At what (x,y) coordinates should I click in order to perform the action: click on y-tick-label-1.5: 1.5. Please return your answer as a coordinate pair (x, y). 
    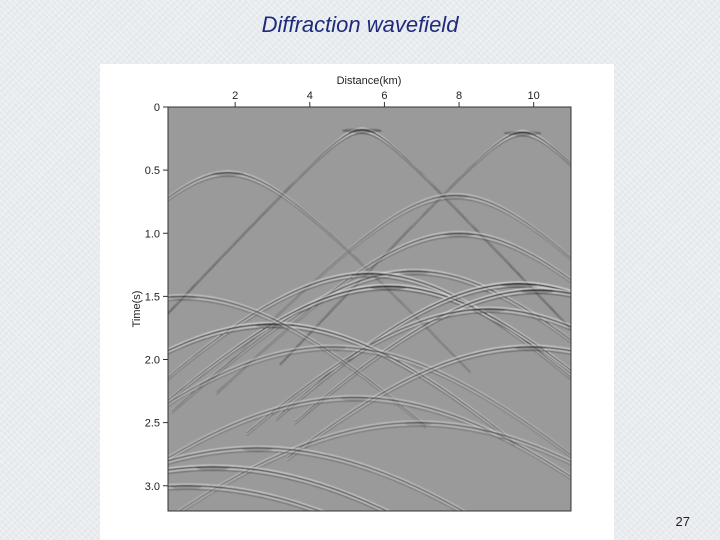
    Looking at the image, I should click on (152, 297).